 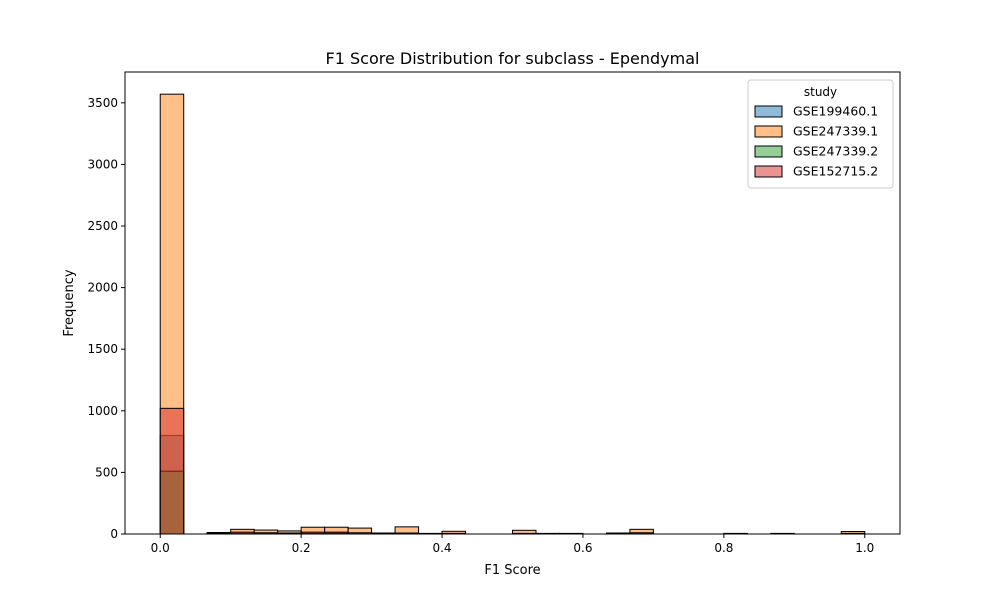 I want to click on x-tick-label: 0.2, so click(x=301, y=548).